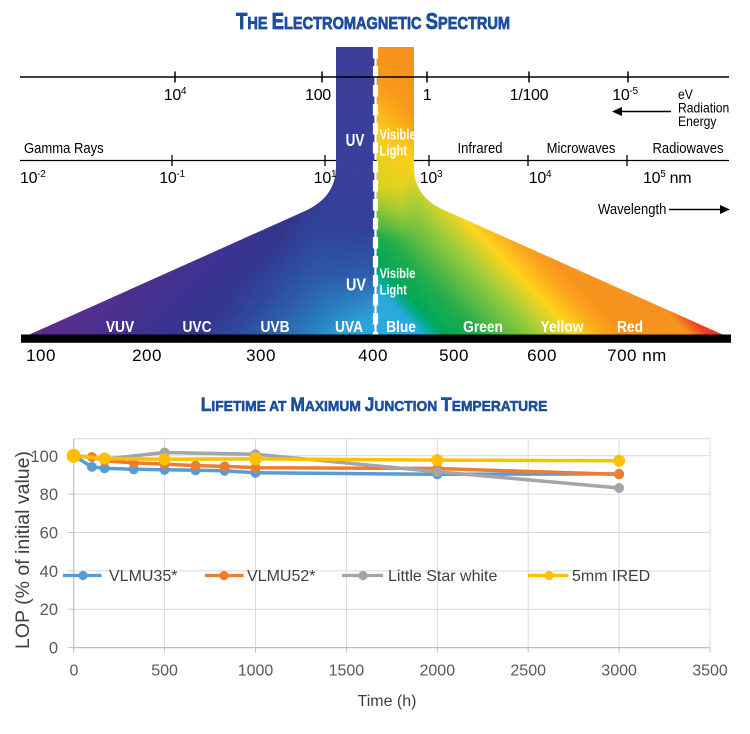 The height and width of the screenshot is (734, 750). I want to click on svg-text: UVA, so click(349, 327).